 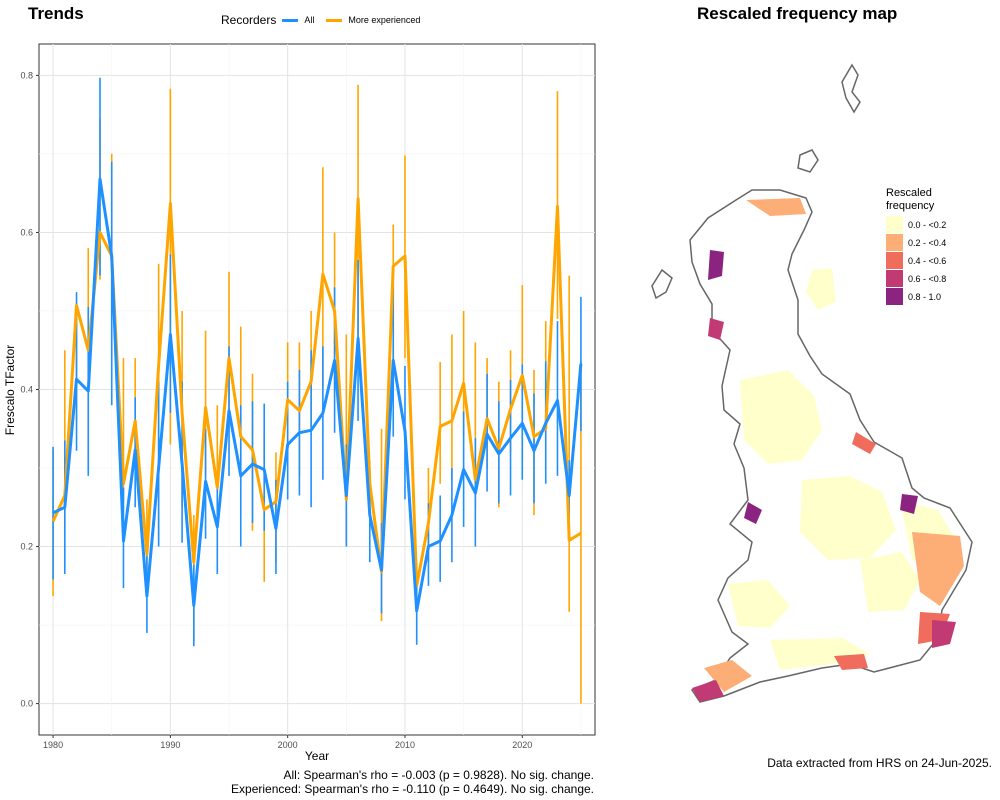 What do you see at coordinates (910, 206) in the screenshot?
I see `map-legend-title-2: frequency` at bounding box center [910, 206].